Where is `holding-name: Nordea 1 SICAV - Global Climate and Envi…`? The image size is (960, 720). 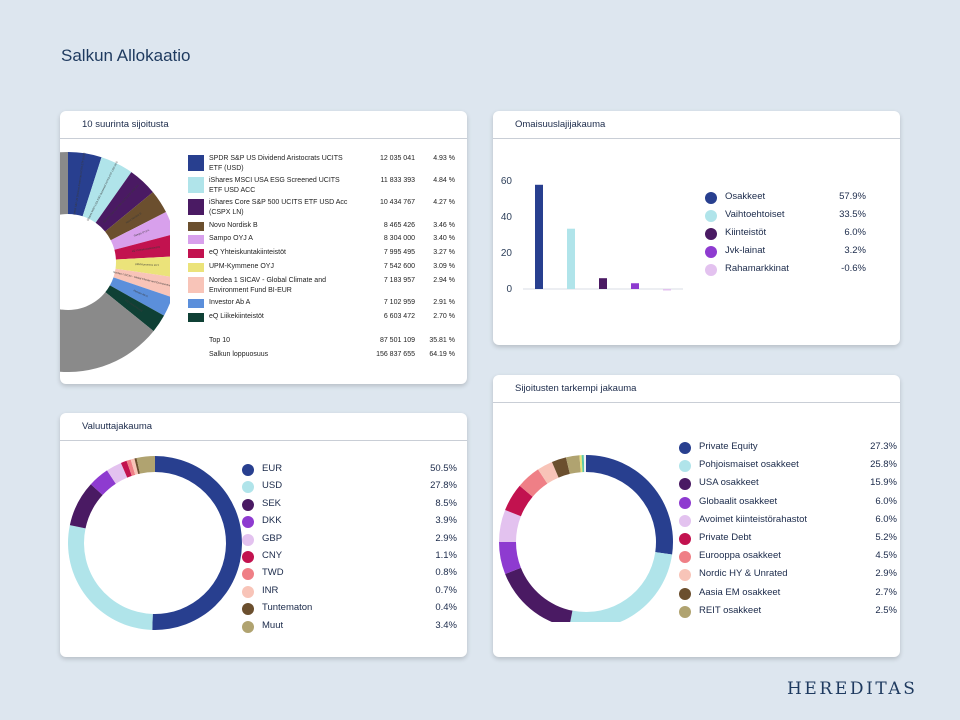
holding-name: Nordea 1 SICAV - Global Climate and Envi… is located at coordinates (267, 285).